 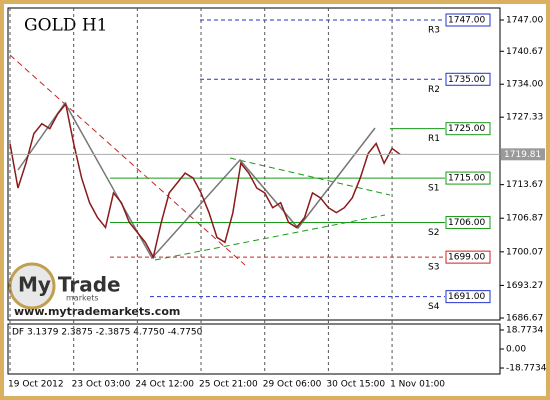 I want to click on x-tick-label: 19 Oct 2012, so click(x=36, y=385).